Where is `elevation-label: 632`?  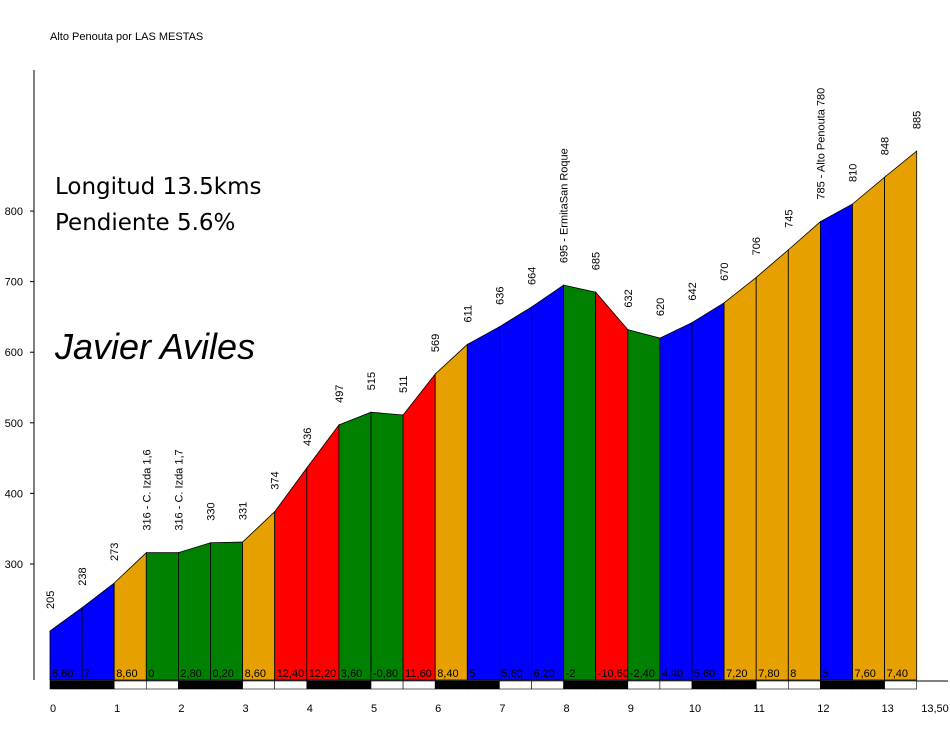 elevation-label: 632 is located at coordinates (629, 298).